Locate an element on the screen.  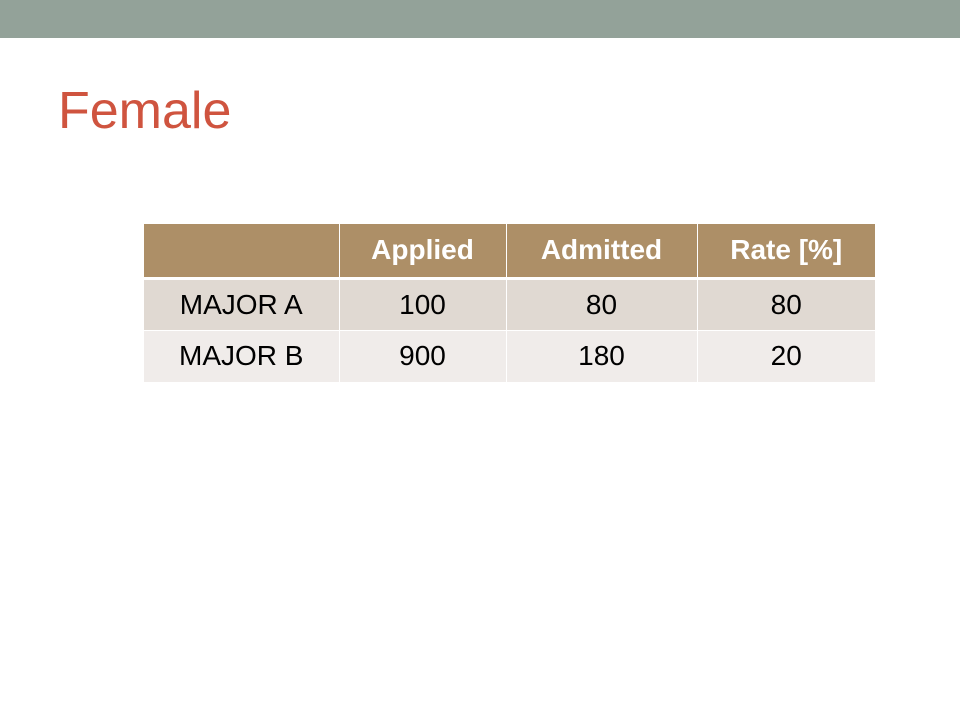
header-cell-applied: Applied is located at coordinates (422, 252).